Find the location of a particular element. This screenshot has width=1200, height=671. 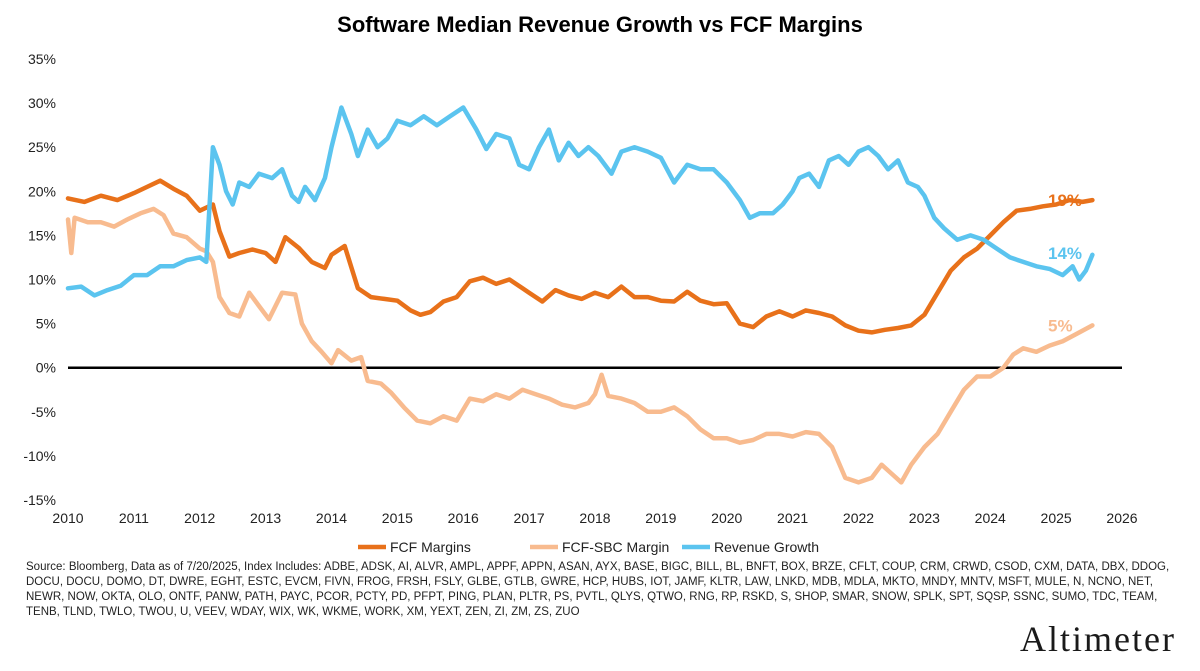

y-tick-label: 5% is located at coordinates (46, 324).